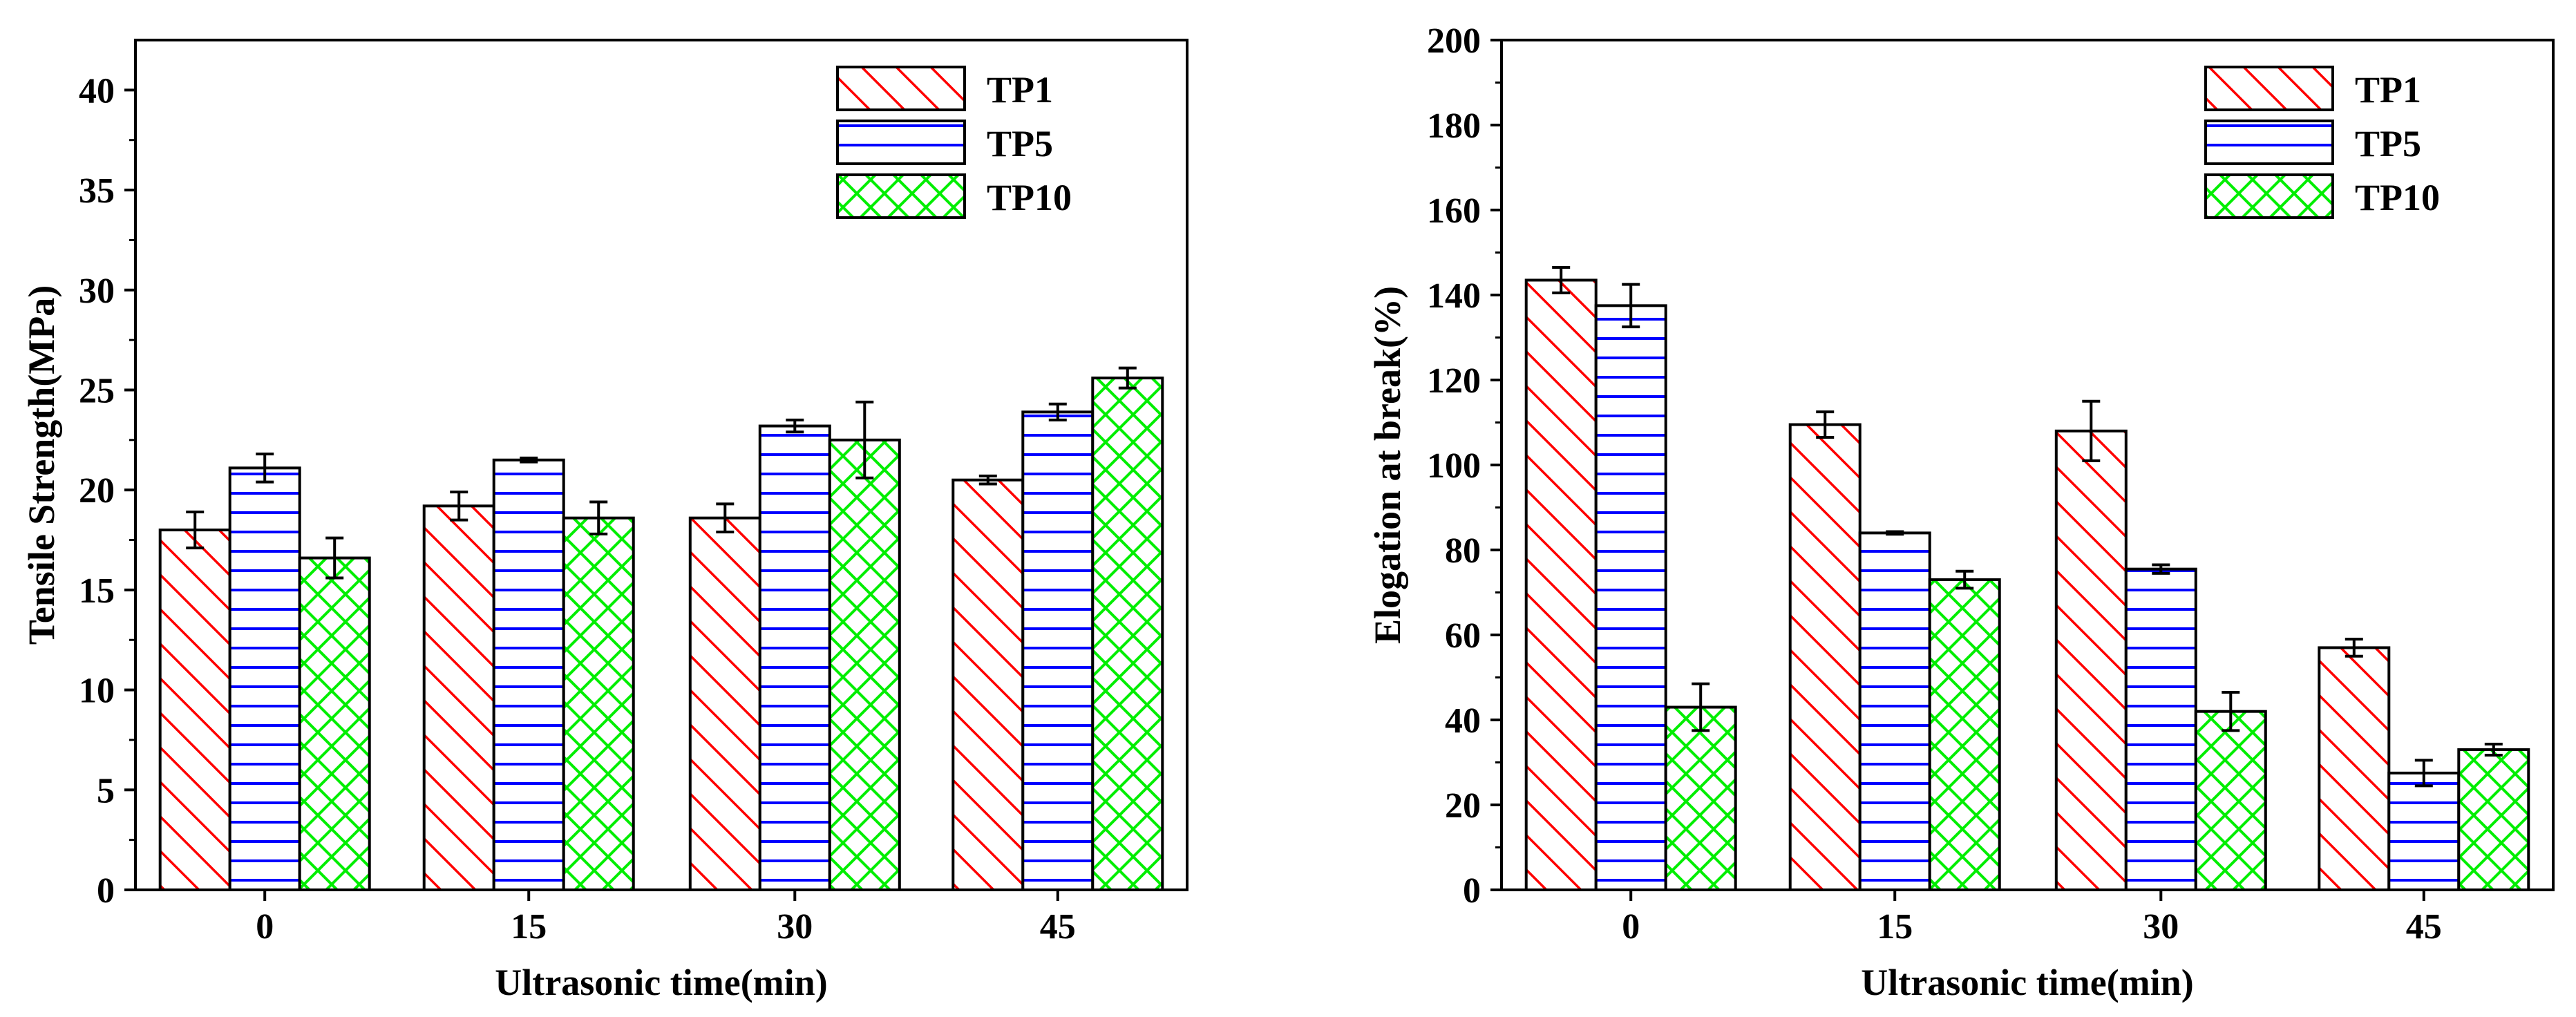 The width and height of the screenshot is (2576, 1017). I want to click on elongation-y-tick-label-0: 0, so click(1472, 891).